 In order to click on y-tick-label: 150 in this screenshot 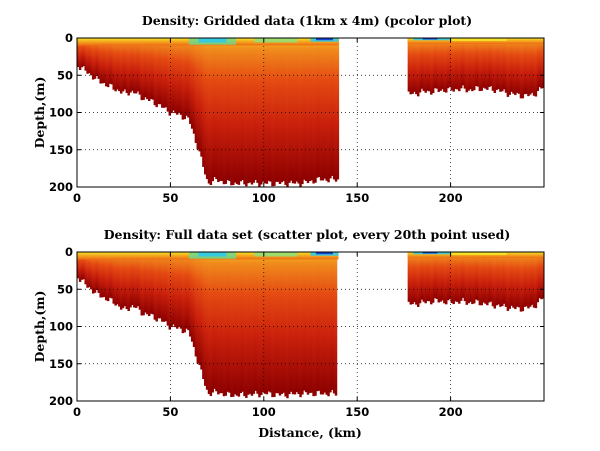, I will do `click(61, 150)`.